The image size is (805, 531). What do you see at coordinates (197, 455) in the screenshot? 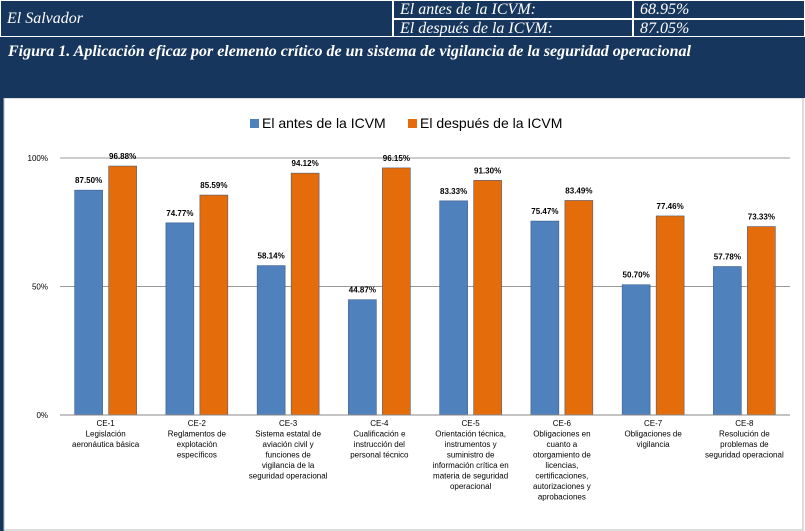
I see `x-tick-label: específicos` at bounding box center [197, 455].